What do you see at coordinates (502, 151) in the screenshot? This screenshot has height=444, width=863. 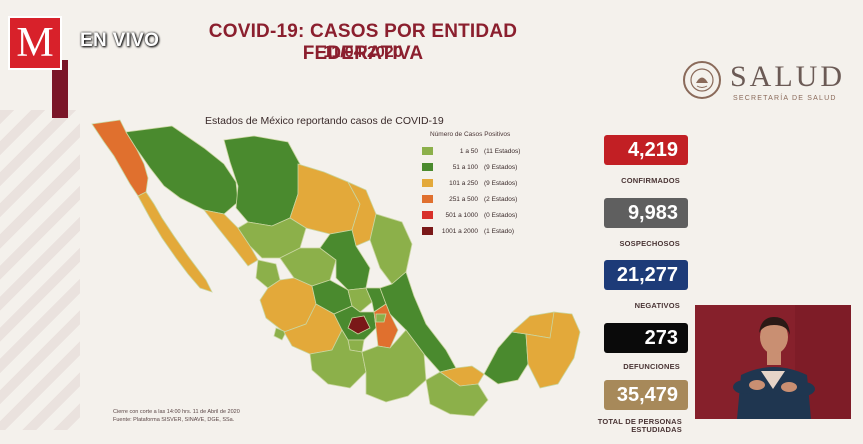 I see `legend-count: (11 Estados)` at bounding box center [502, 151].